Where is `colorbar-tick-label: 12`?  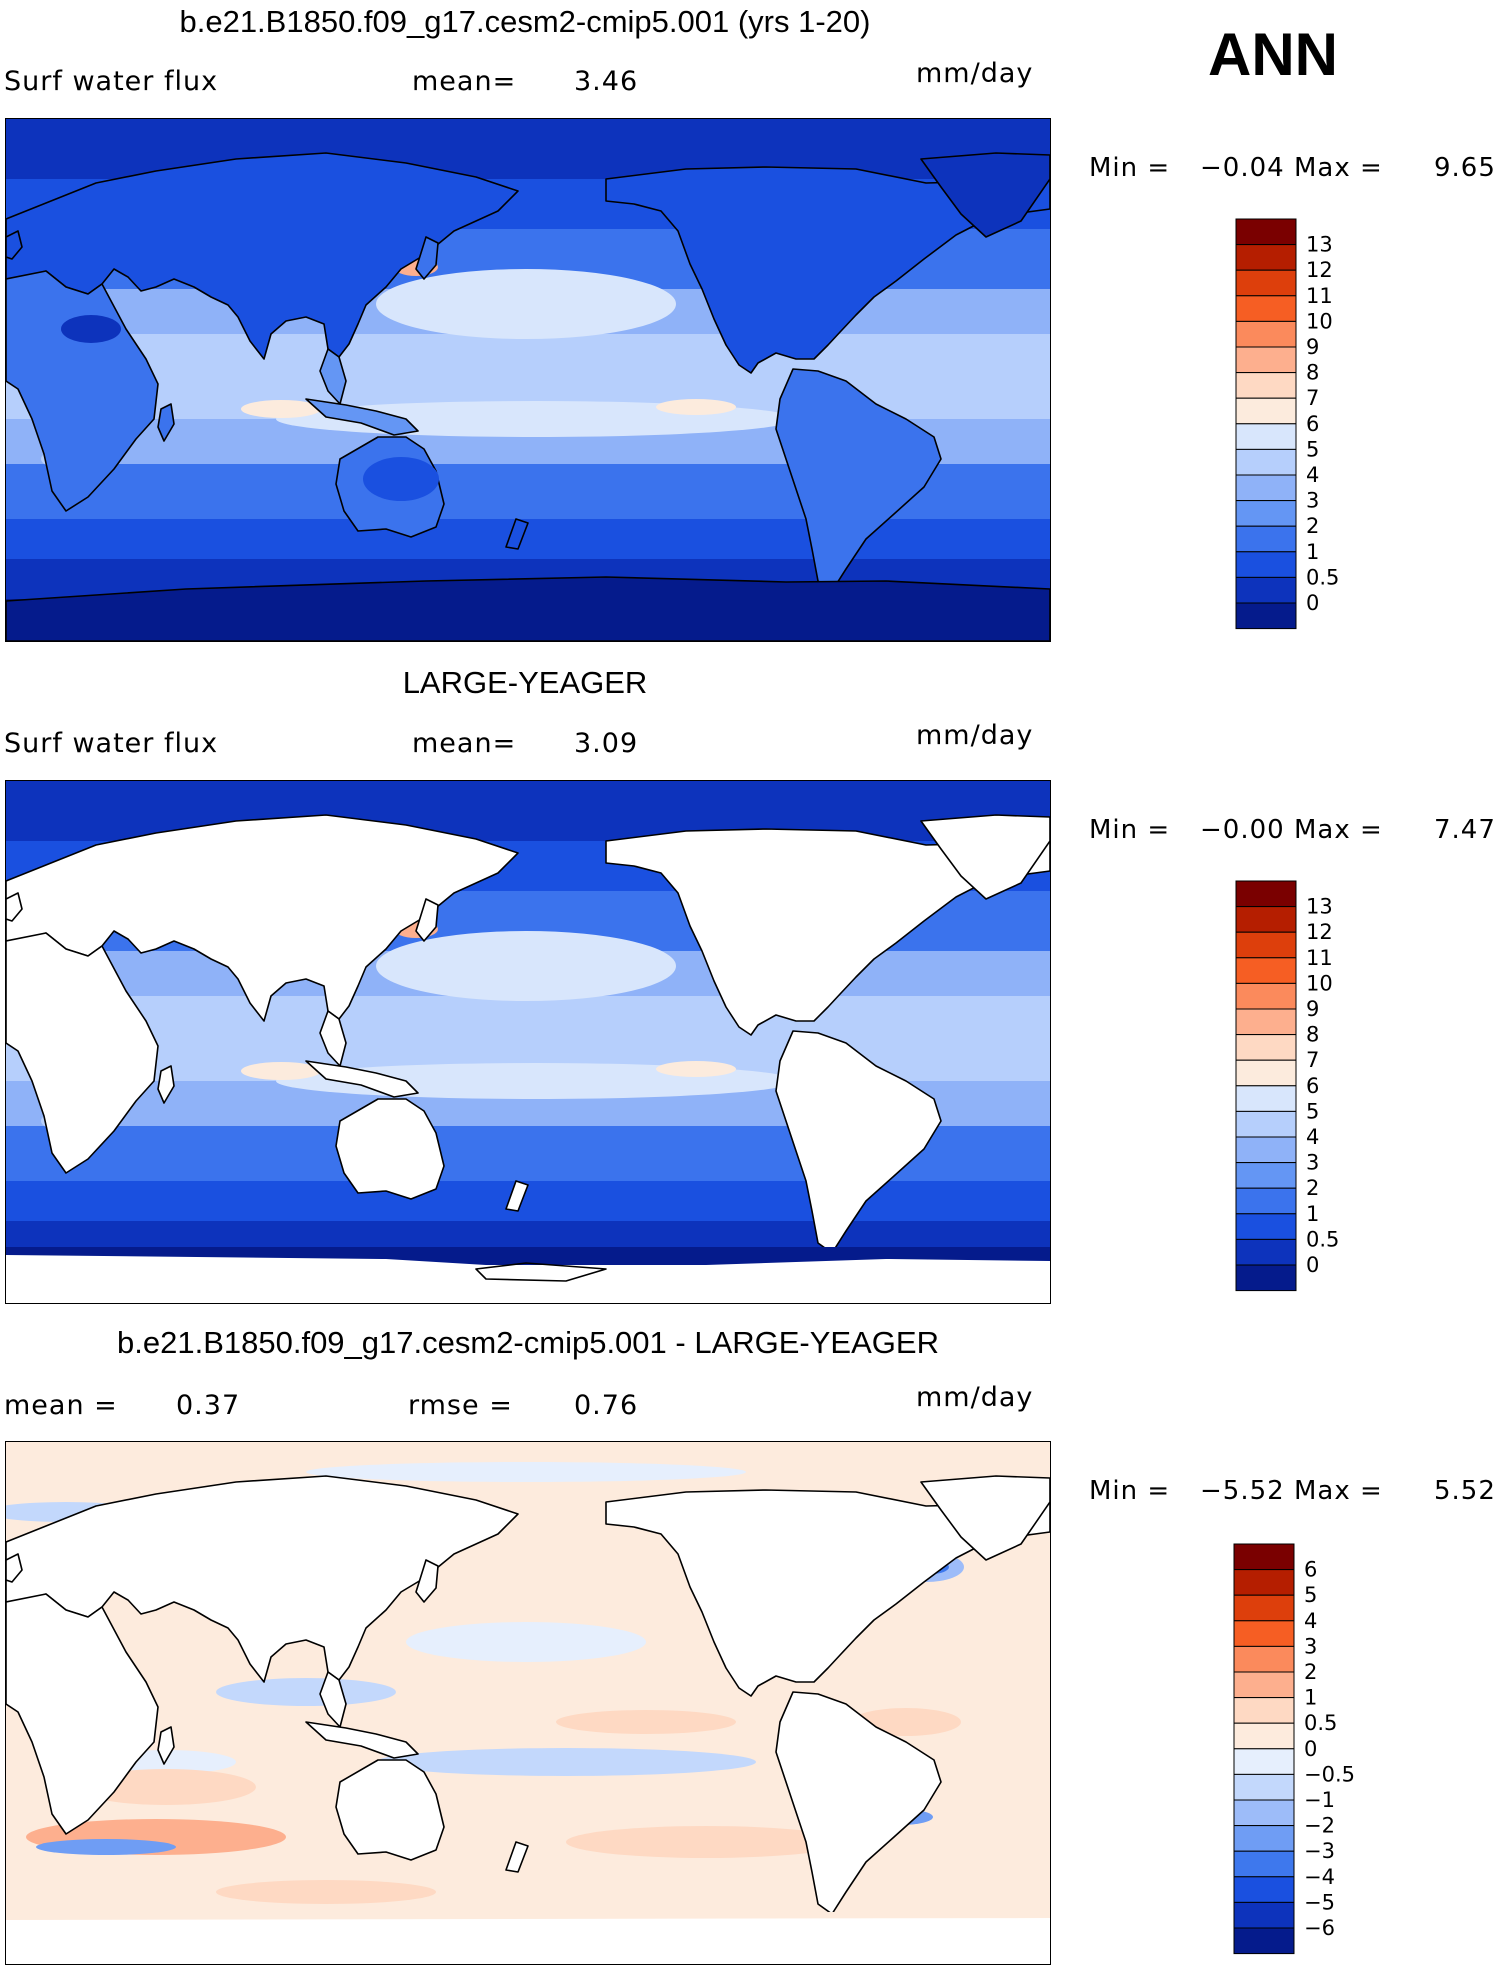
colorbar-tick-label: 12 is located at coordinates (1319, 932).